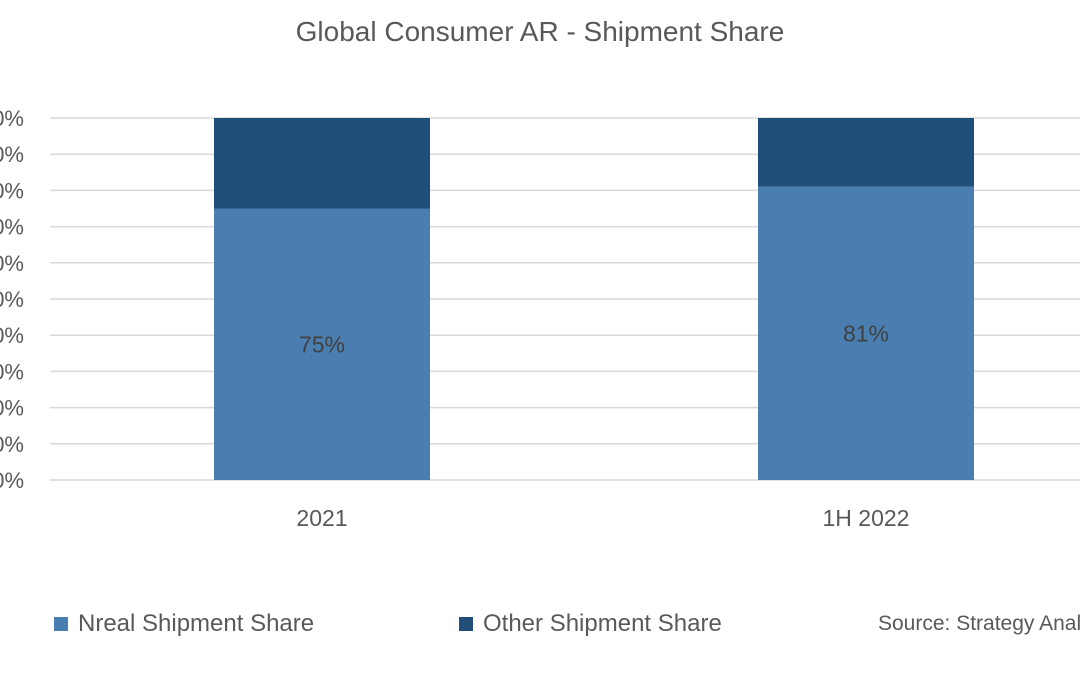  I want to click on legend-item-nreal: Nreal Shipment Share, so click(184, 624).